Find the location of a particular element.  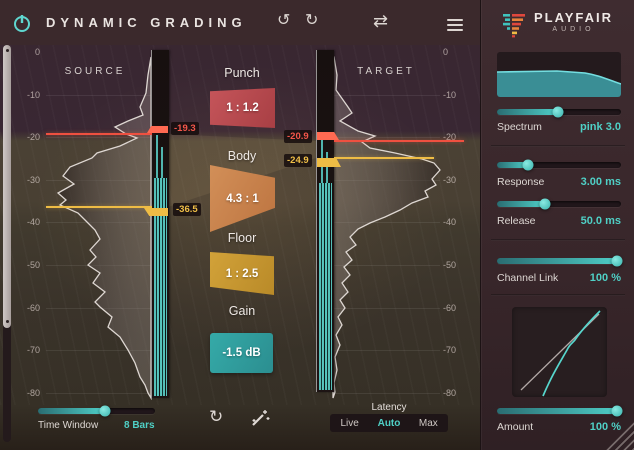

brand-logo: PLAYFAIR AUDIO is located at coordinates (557, 24).